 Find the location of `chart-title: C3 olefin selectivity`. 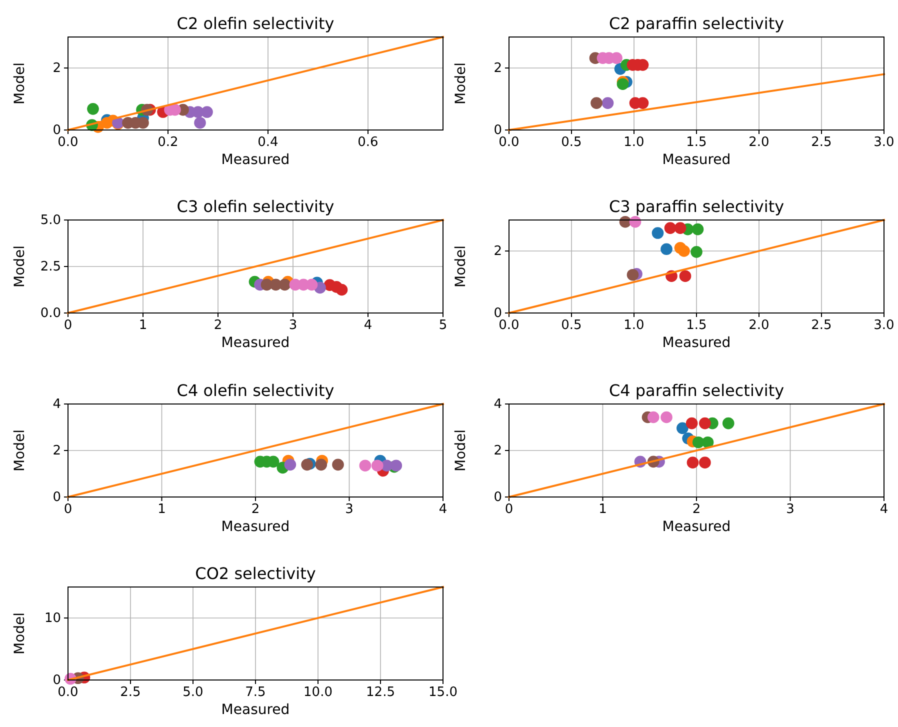

chart-title: C3 olefin selectivity is located at coordinates (255, 206).